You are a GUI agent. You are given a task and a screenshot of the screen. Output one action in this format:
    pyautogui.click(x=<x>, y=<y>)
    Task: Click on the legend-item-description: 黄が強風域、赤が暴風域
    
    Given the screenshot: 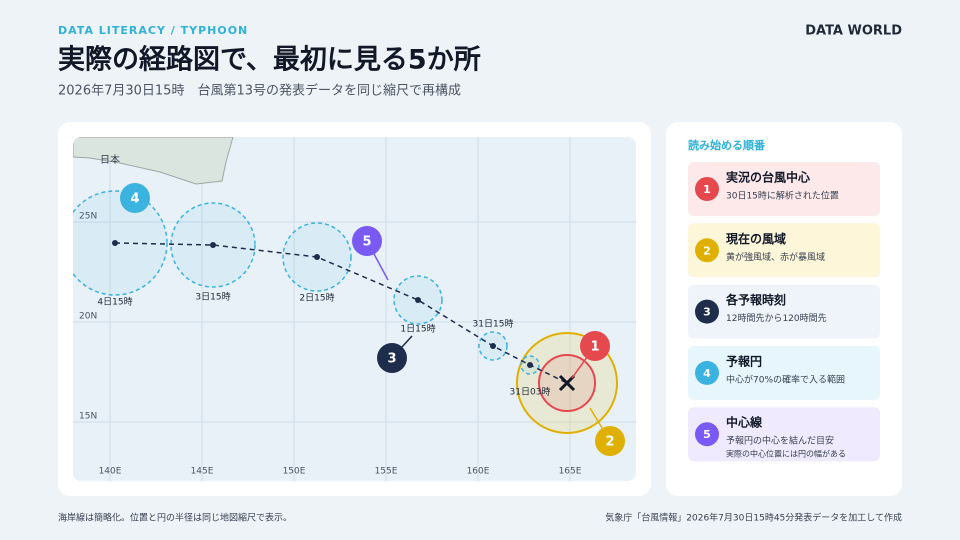 What is the action you would take?
    pyautogui.click(x=775, y=257)
    